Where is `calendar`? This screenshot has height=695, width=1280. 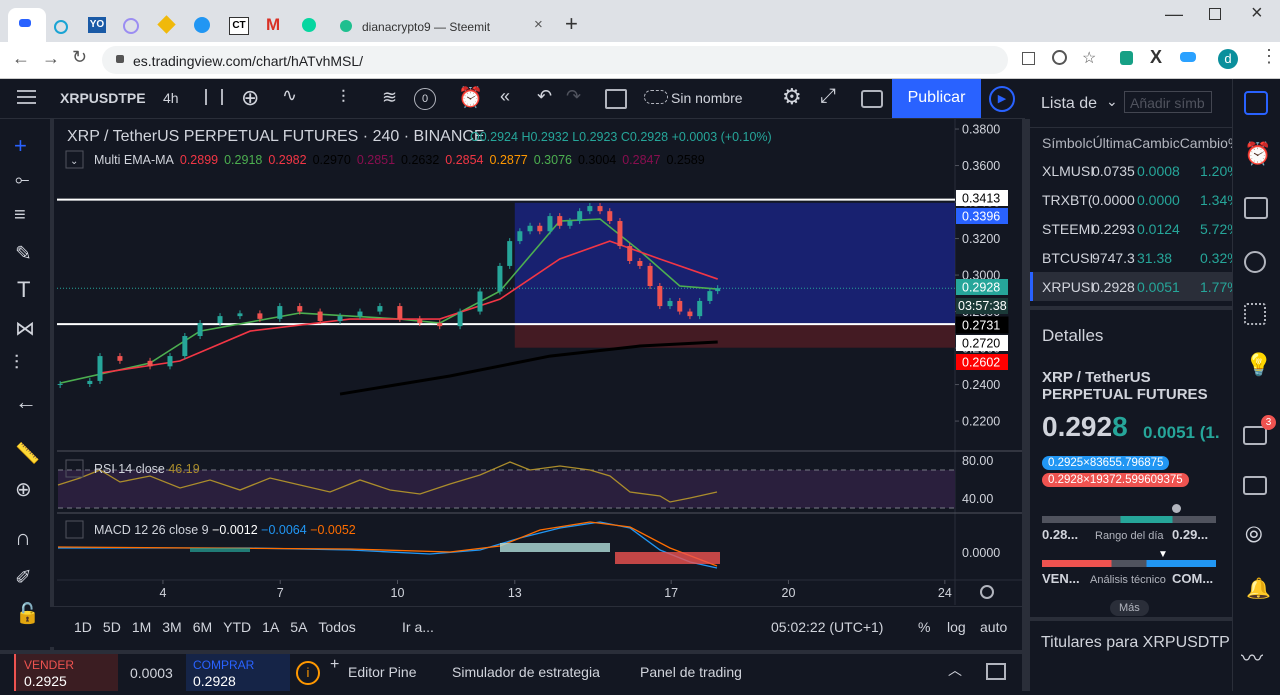 calendar is located at coordinates (1255, 314).